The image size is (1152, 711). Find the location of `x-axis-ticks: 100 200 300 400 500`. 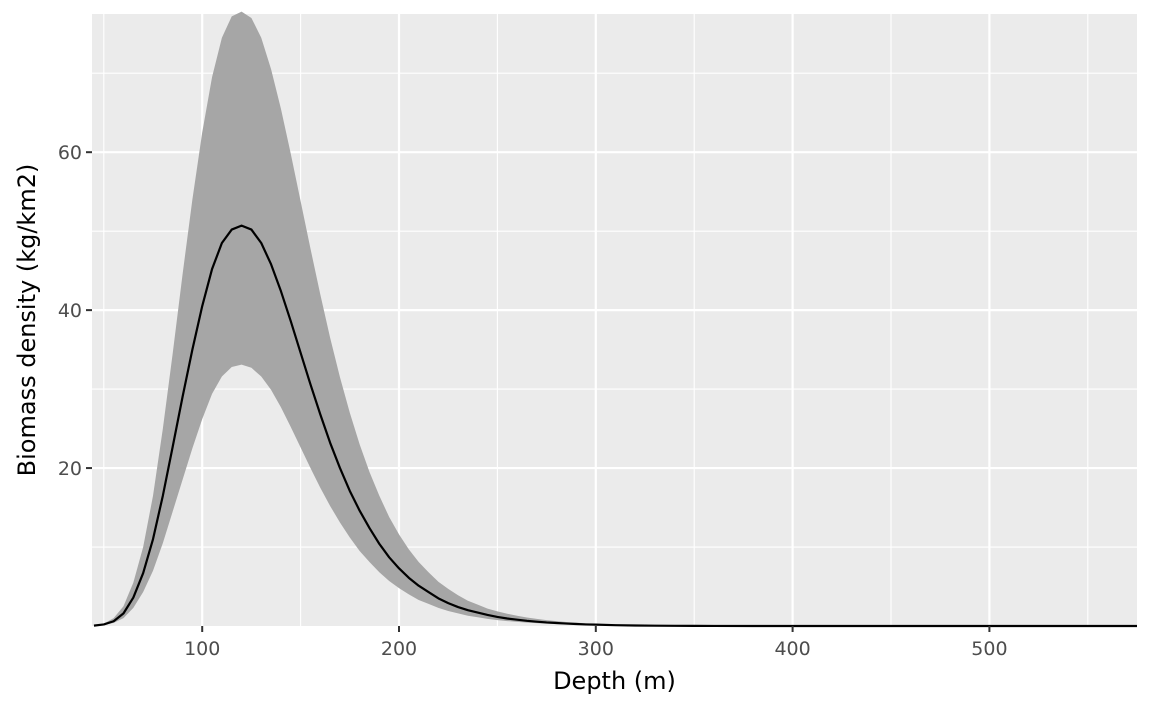

x-axis-ticks: 100 200 300 400 500 is located at coordinates (596, 643).